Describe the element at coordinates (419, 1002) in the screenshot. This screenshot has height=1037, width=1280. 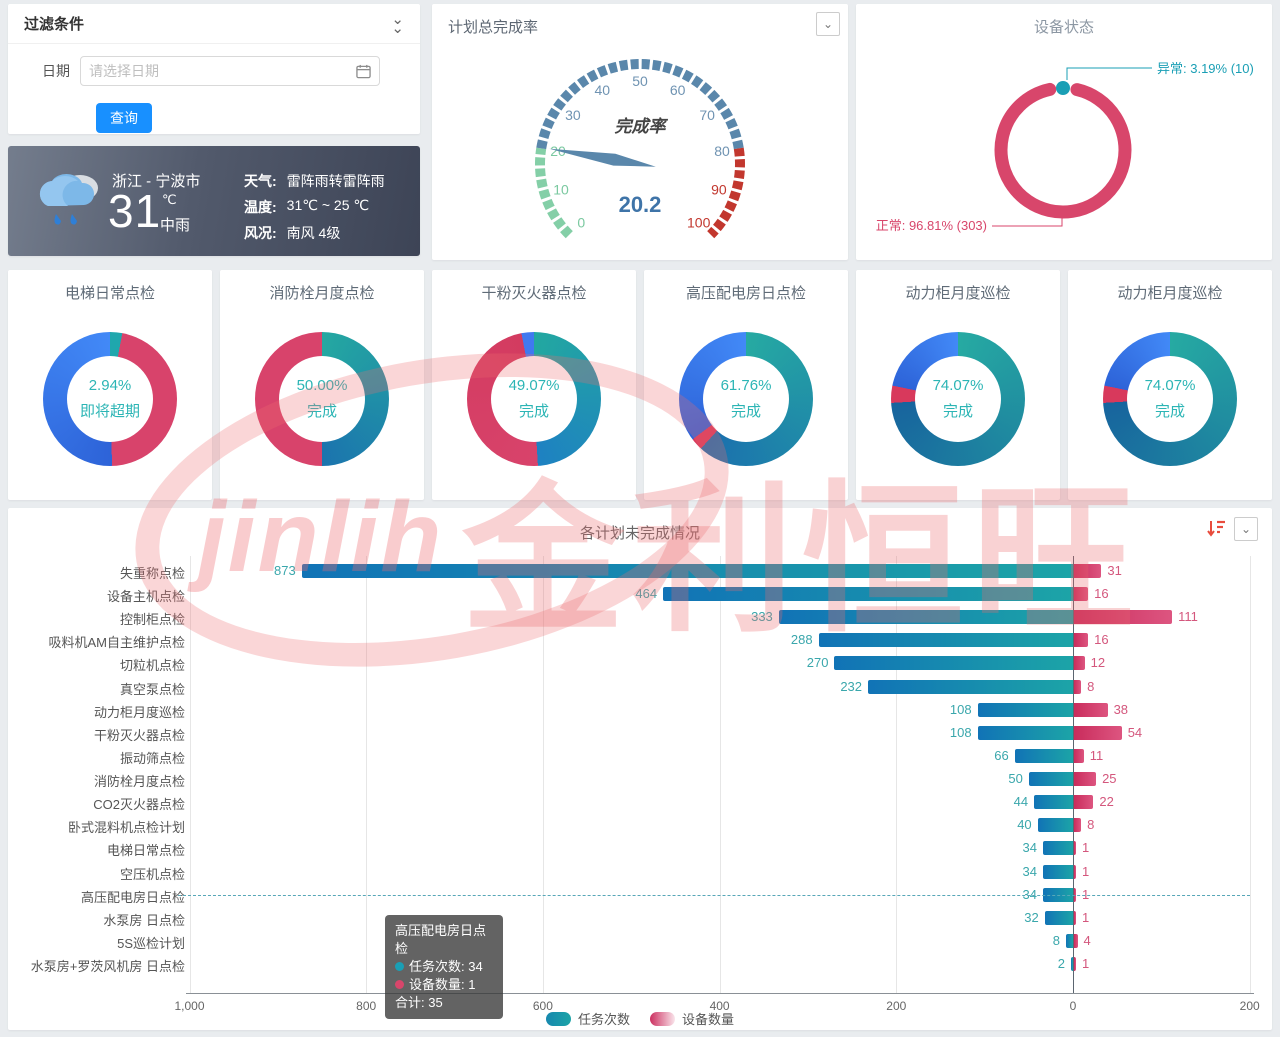
I see `tooltip-total: 合计: 35` at that location.